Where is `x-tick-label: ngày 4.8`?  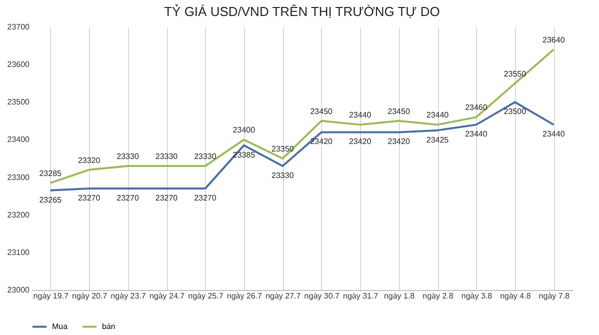
x-tick-label: ngày 4.8 is located at coordinates (516, 296).